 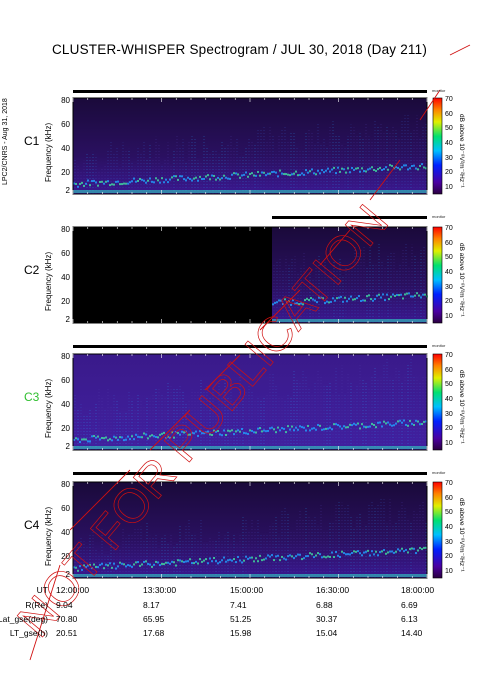 What do you see at coordinates (327, 619) in the screenshot?
I see `ephemeris-value: 30.37` at bounding box center [327, 619].